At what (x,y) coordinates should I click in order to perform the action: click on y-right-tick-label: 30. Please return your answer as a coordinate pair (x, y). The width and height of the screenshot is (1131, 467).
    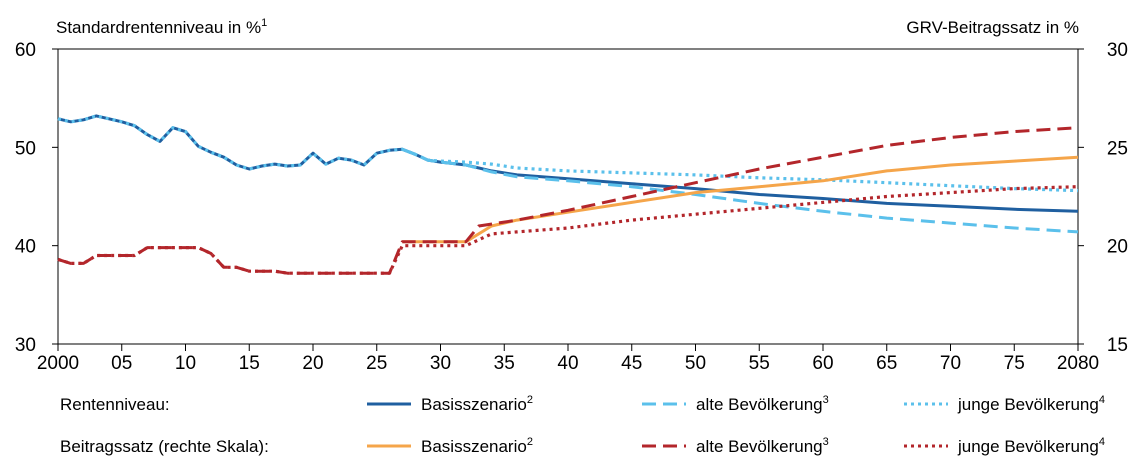
    Looking at the image, I should click on (1117, 50).